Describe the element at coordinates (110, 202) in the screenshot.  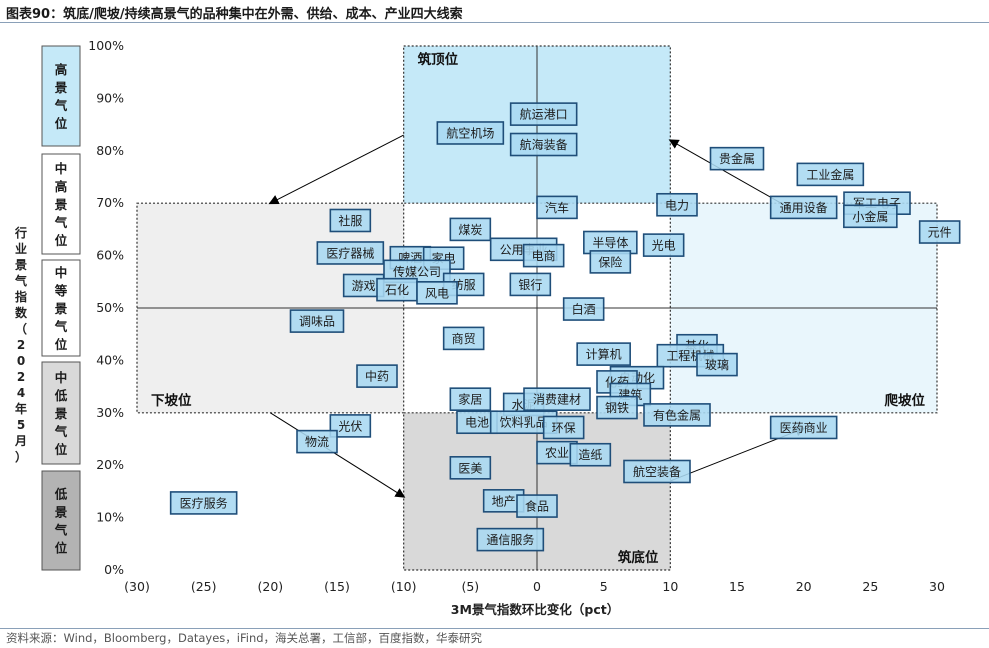
I see `y-tick-label: 70%` at that location.